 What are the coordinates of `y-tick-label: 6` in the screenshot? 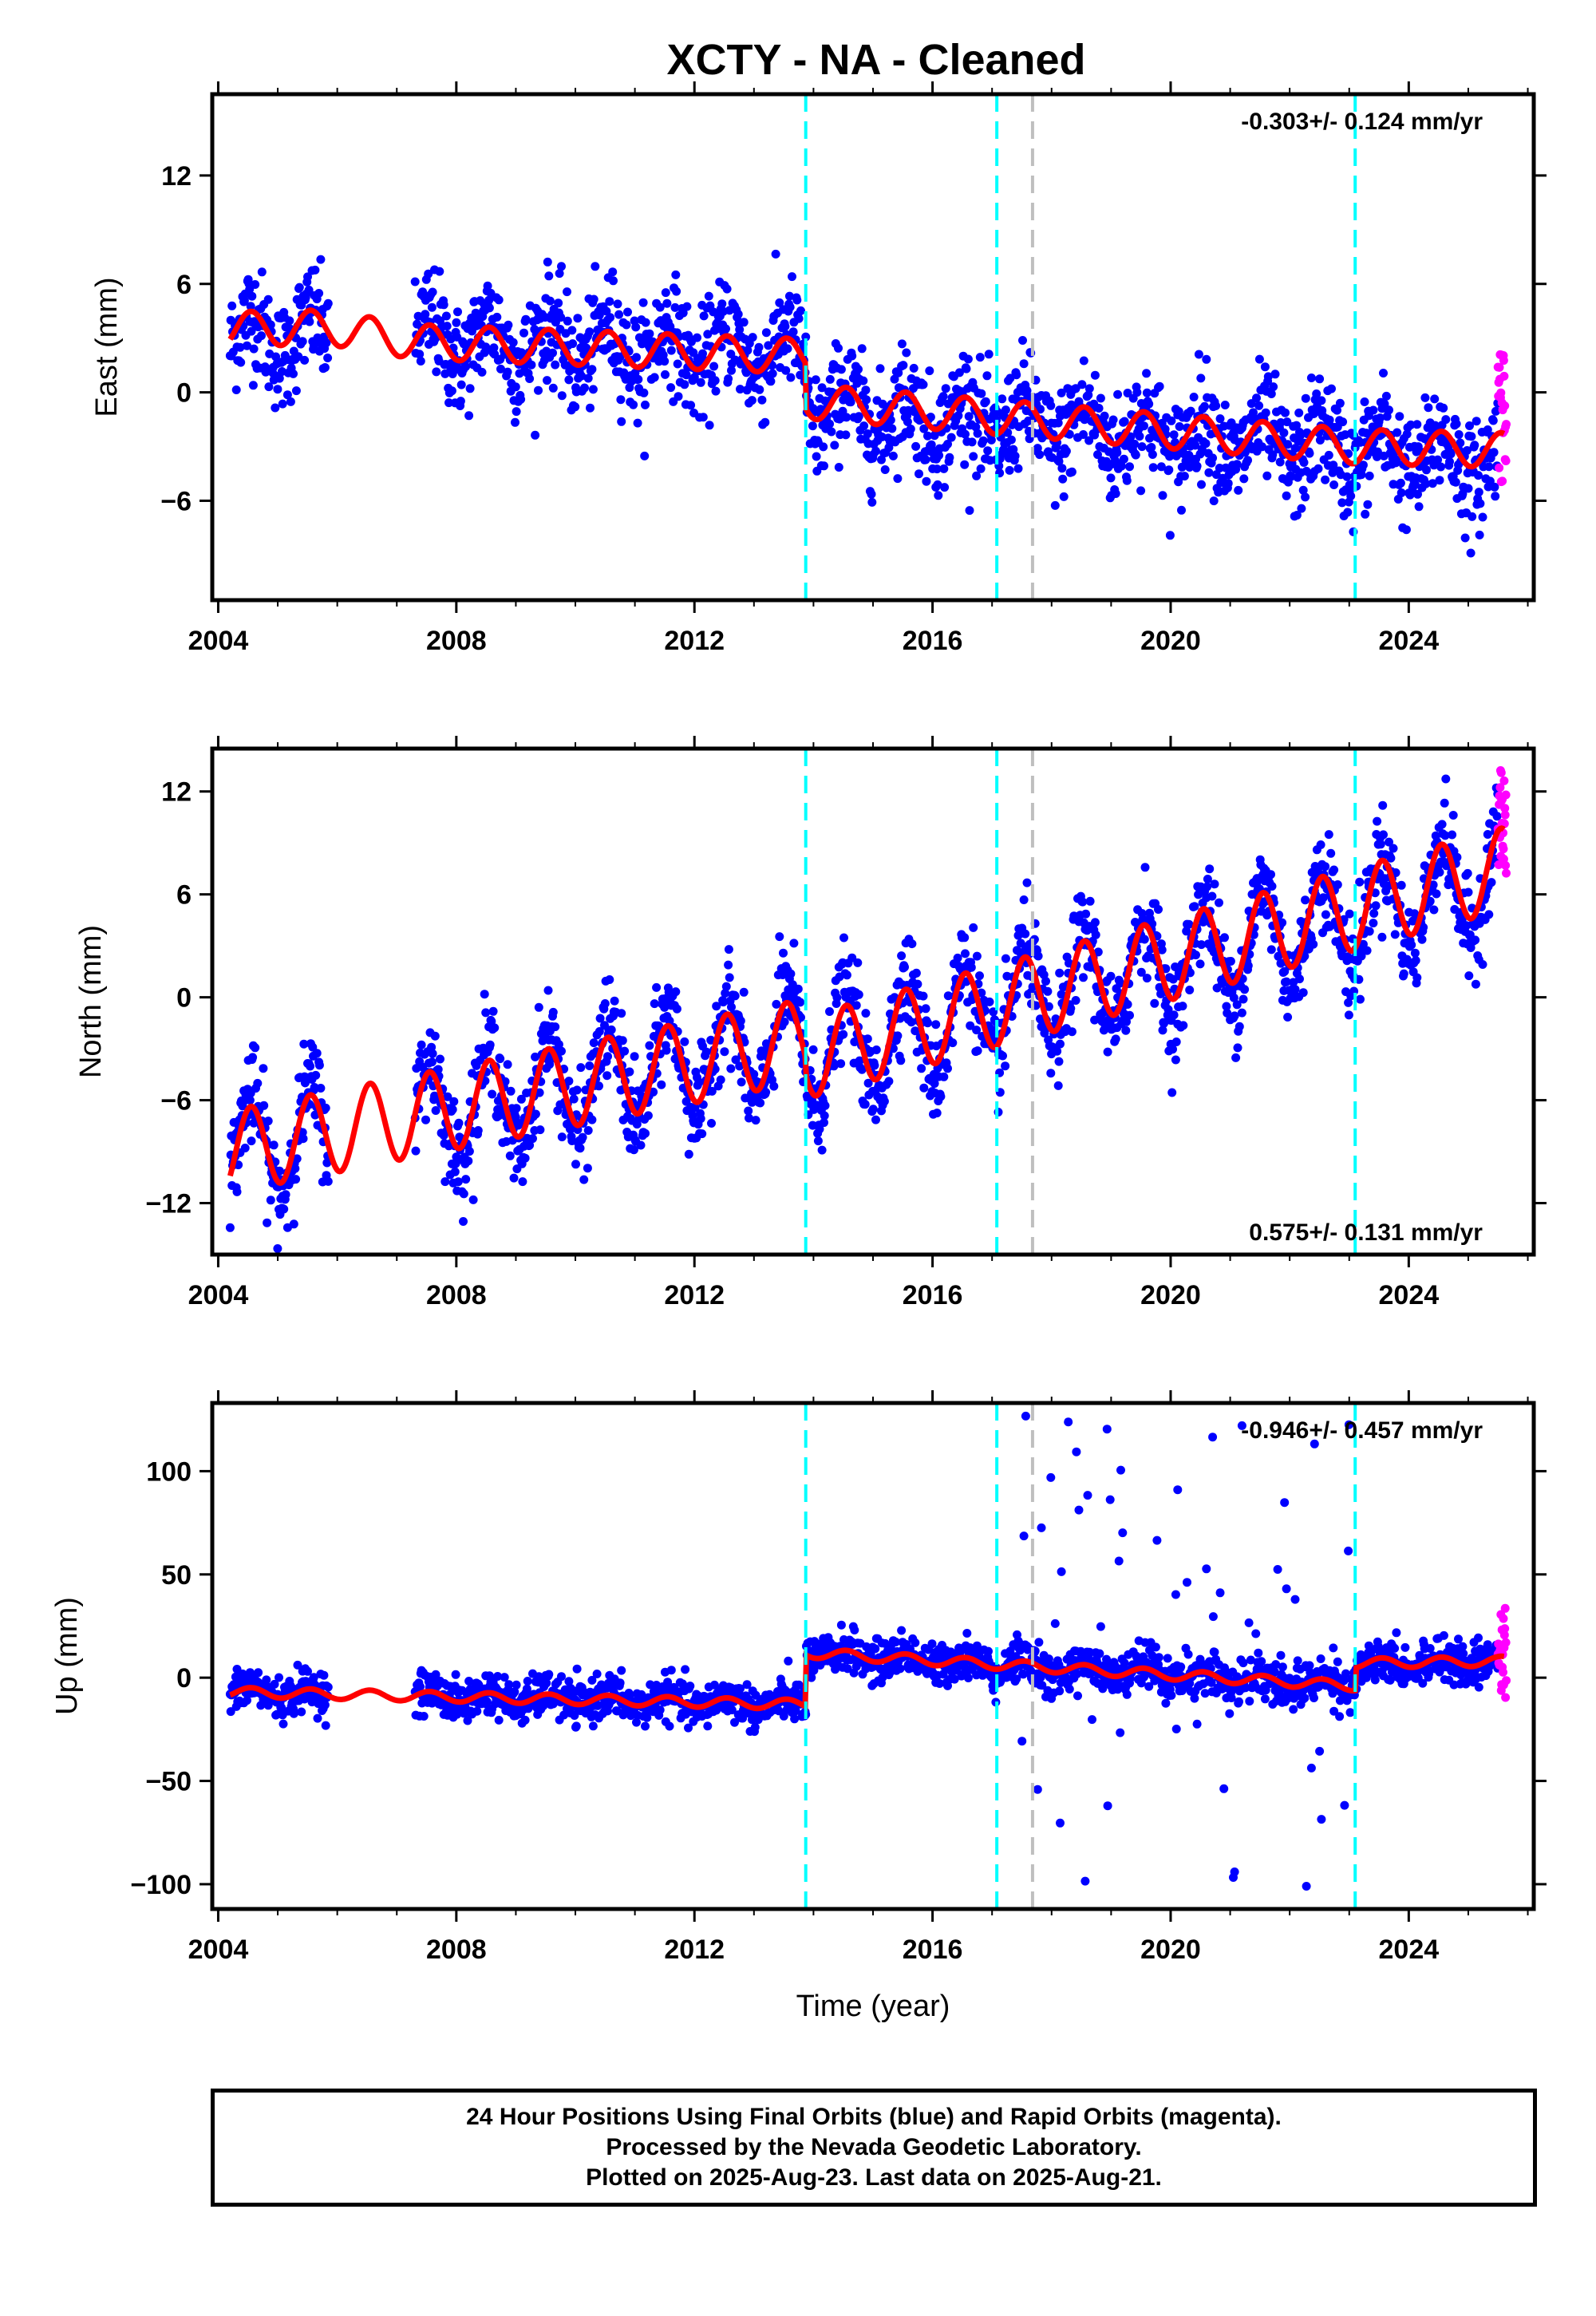 It's located at (184, 895).